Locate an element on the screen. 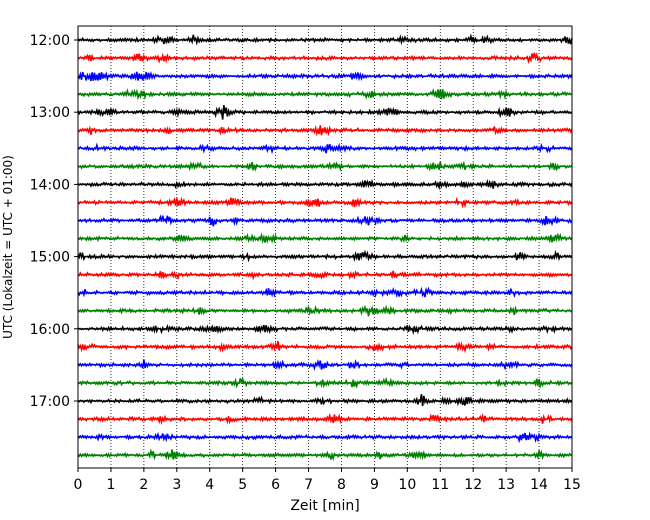 This screenshot has width=650, height=520. x-tick-label: 13 is located at coordinates (506, 485).